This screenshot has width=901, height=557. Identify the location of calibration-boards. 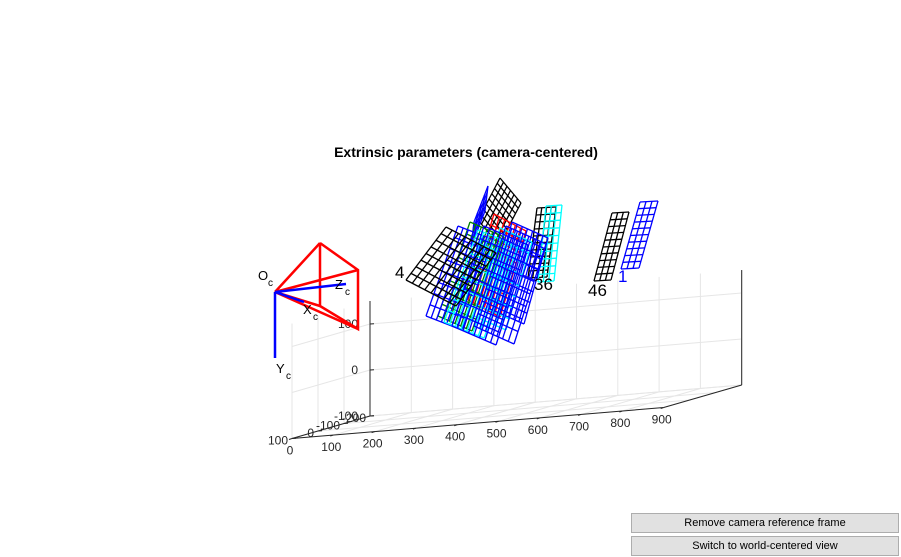
(532, 261).